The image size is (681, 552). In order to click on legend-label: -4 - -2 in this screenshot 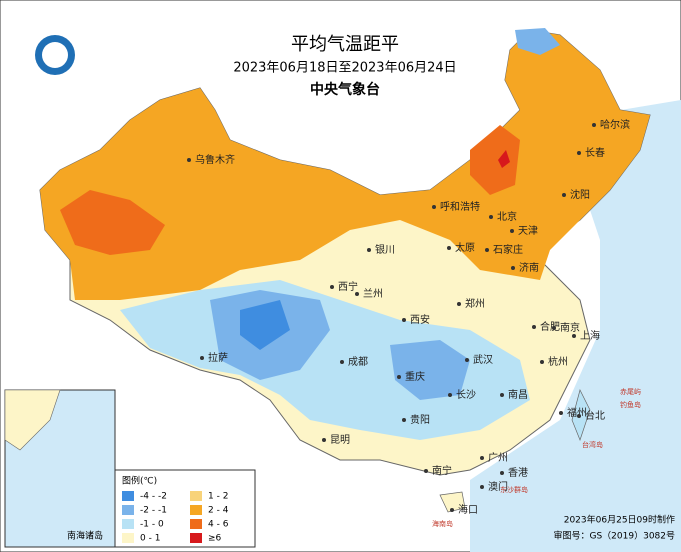, I will do `click(153, 497)`.